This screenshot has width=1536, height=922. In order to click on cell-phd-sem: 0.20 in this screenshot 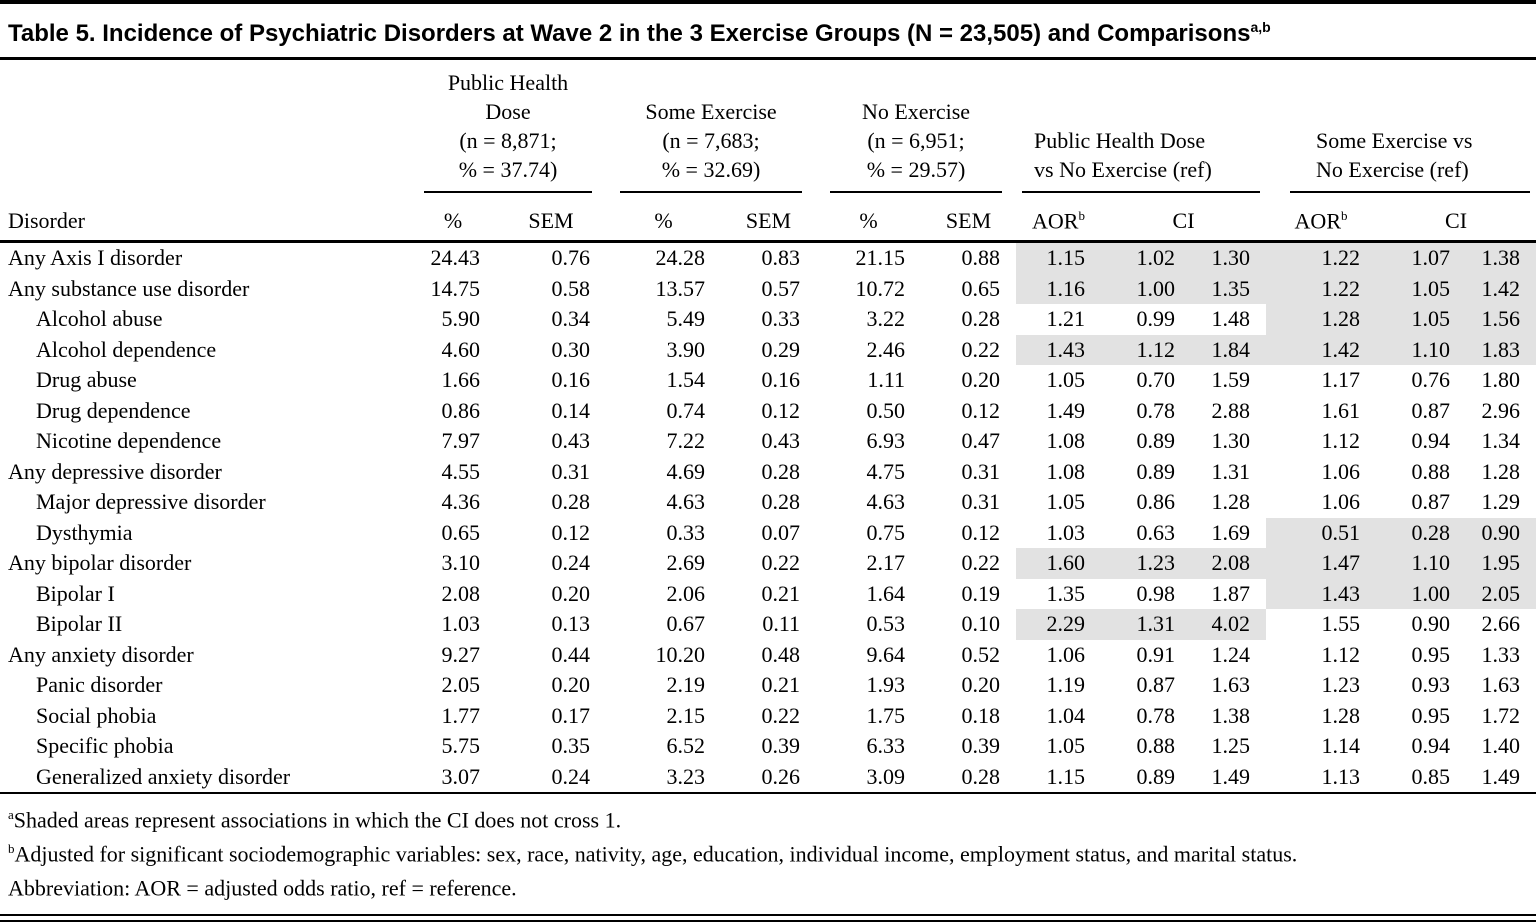, I will do `click(571, 685)`.